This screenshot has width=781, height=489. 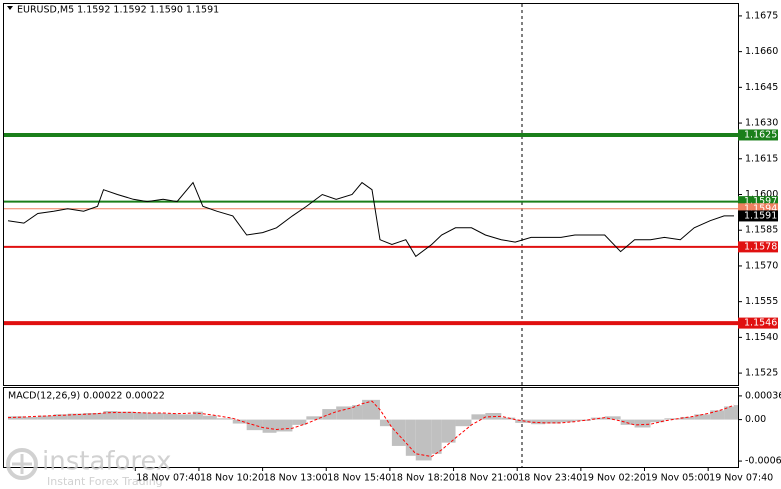 I want to click on watermark-logo, so click(x=22, y=464).